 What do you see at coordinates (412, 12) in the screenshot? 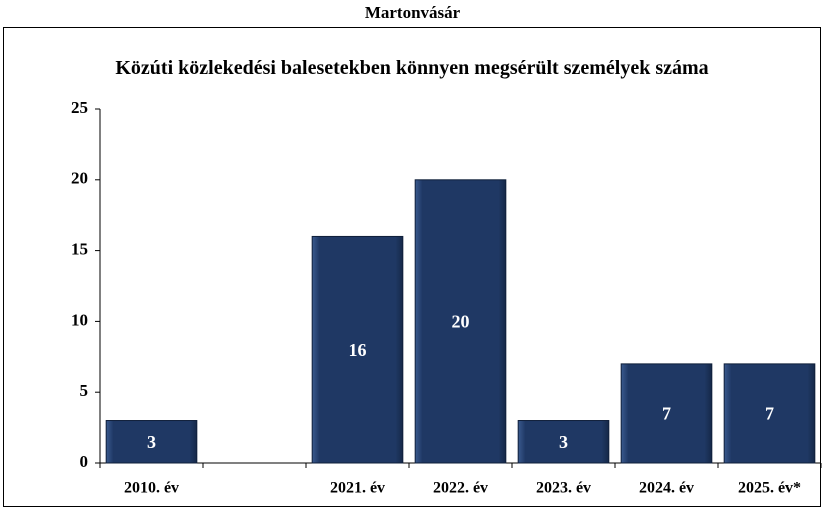
I see `header-title: Martonvásár` at bounding box center [412, 12].